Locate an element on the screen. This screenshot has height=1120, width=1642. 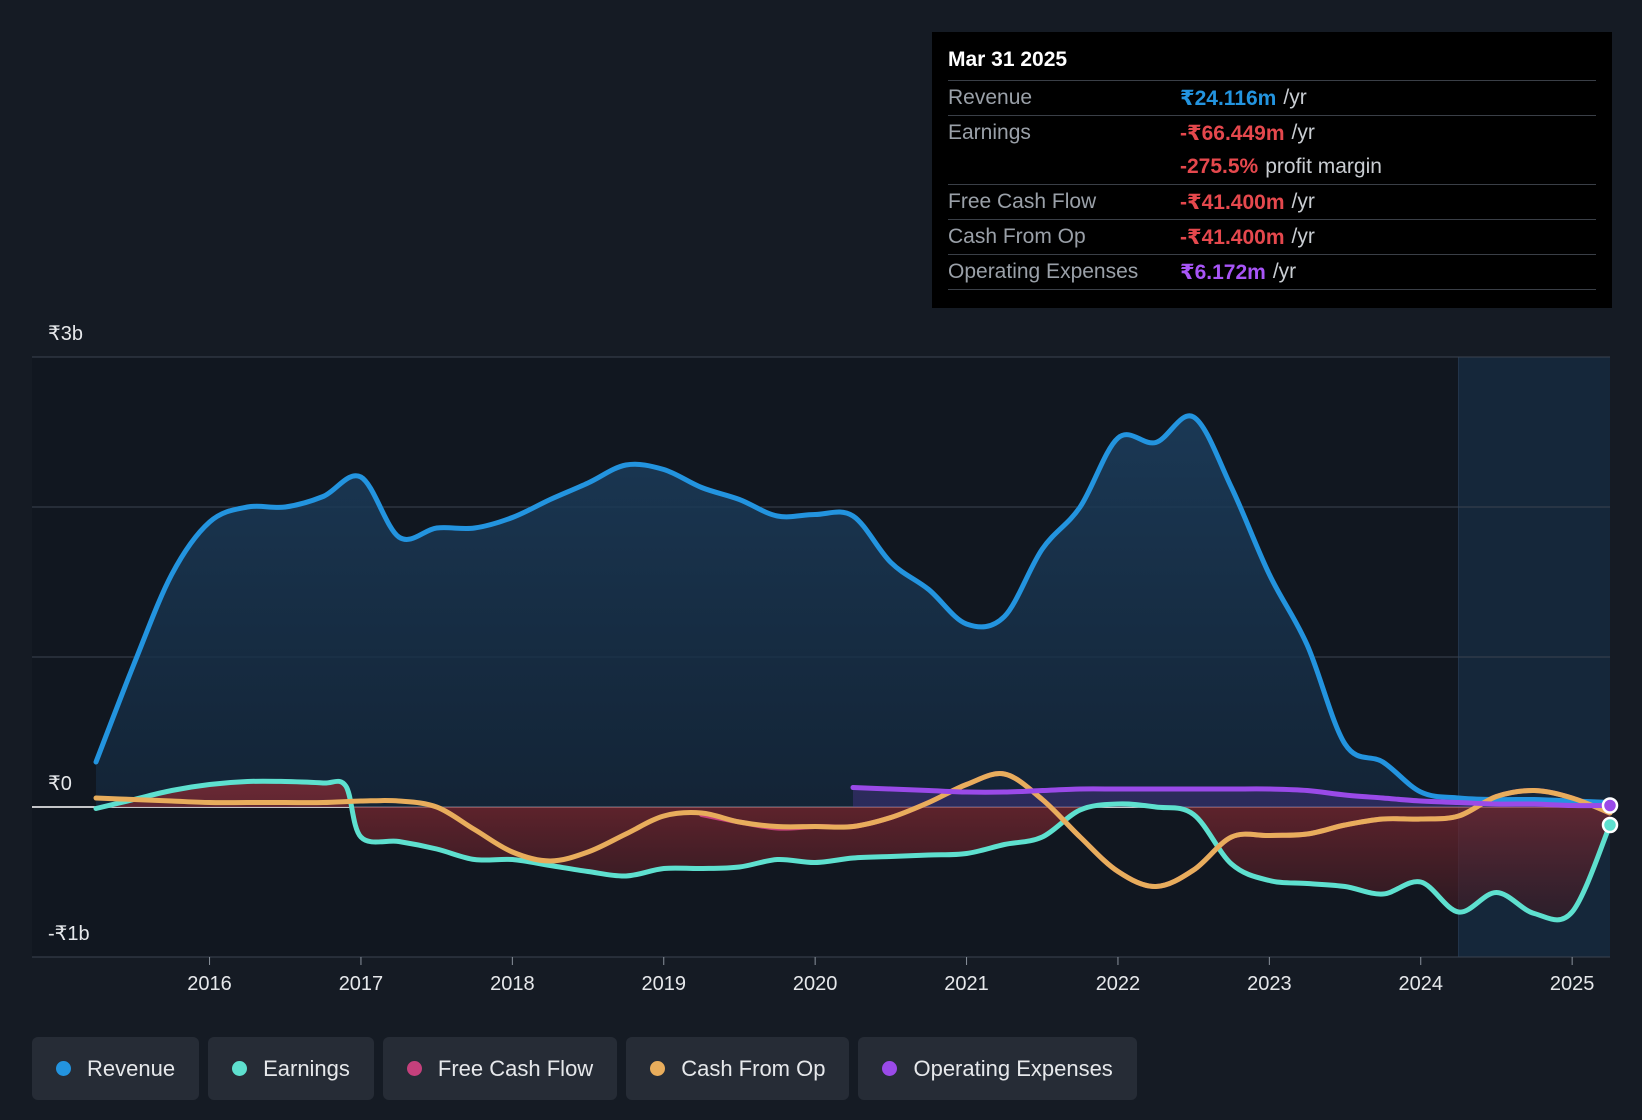
x-tick-label: 2021 is located at coordinates (966, 984).